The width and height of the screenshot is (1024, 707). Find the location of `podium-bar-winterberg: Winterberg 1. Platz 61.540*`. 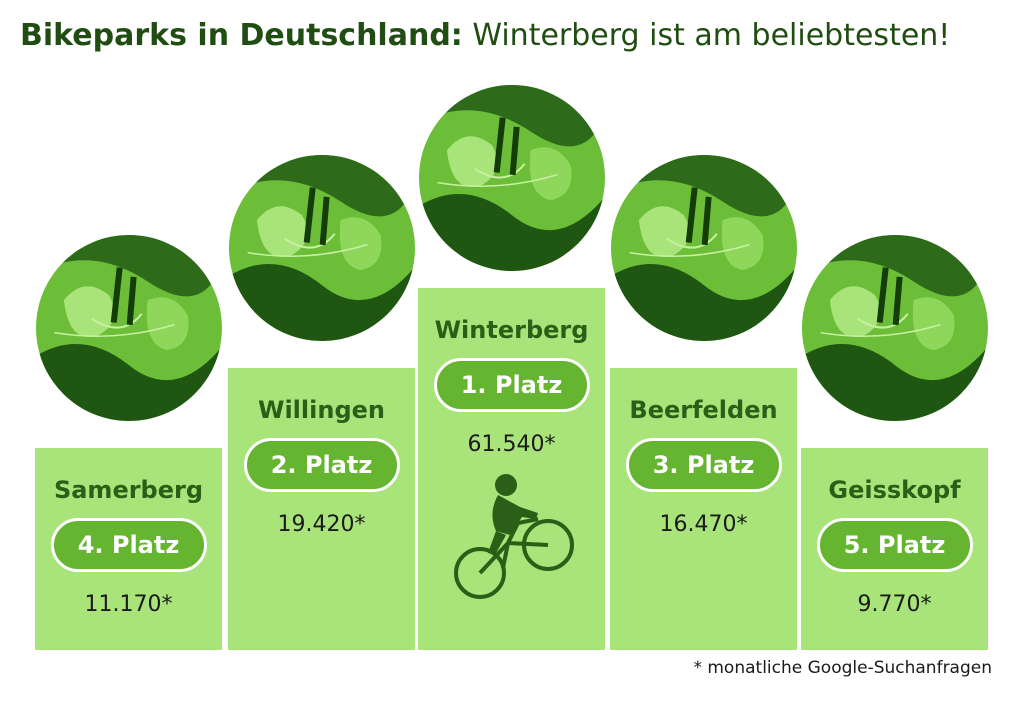

podium-bar-winterberg: Winterberg 1. Platz 61.540* is located at coordinates (511, 469).